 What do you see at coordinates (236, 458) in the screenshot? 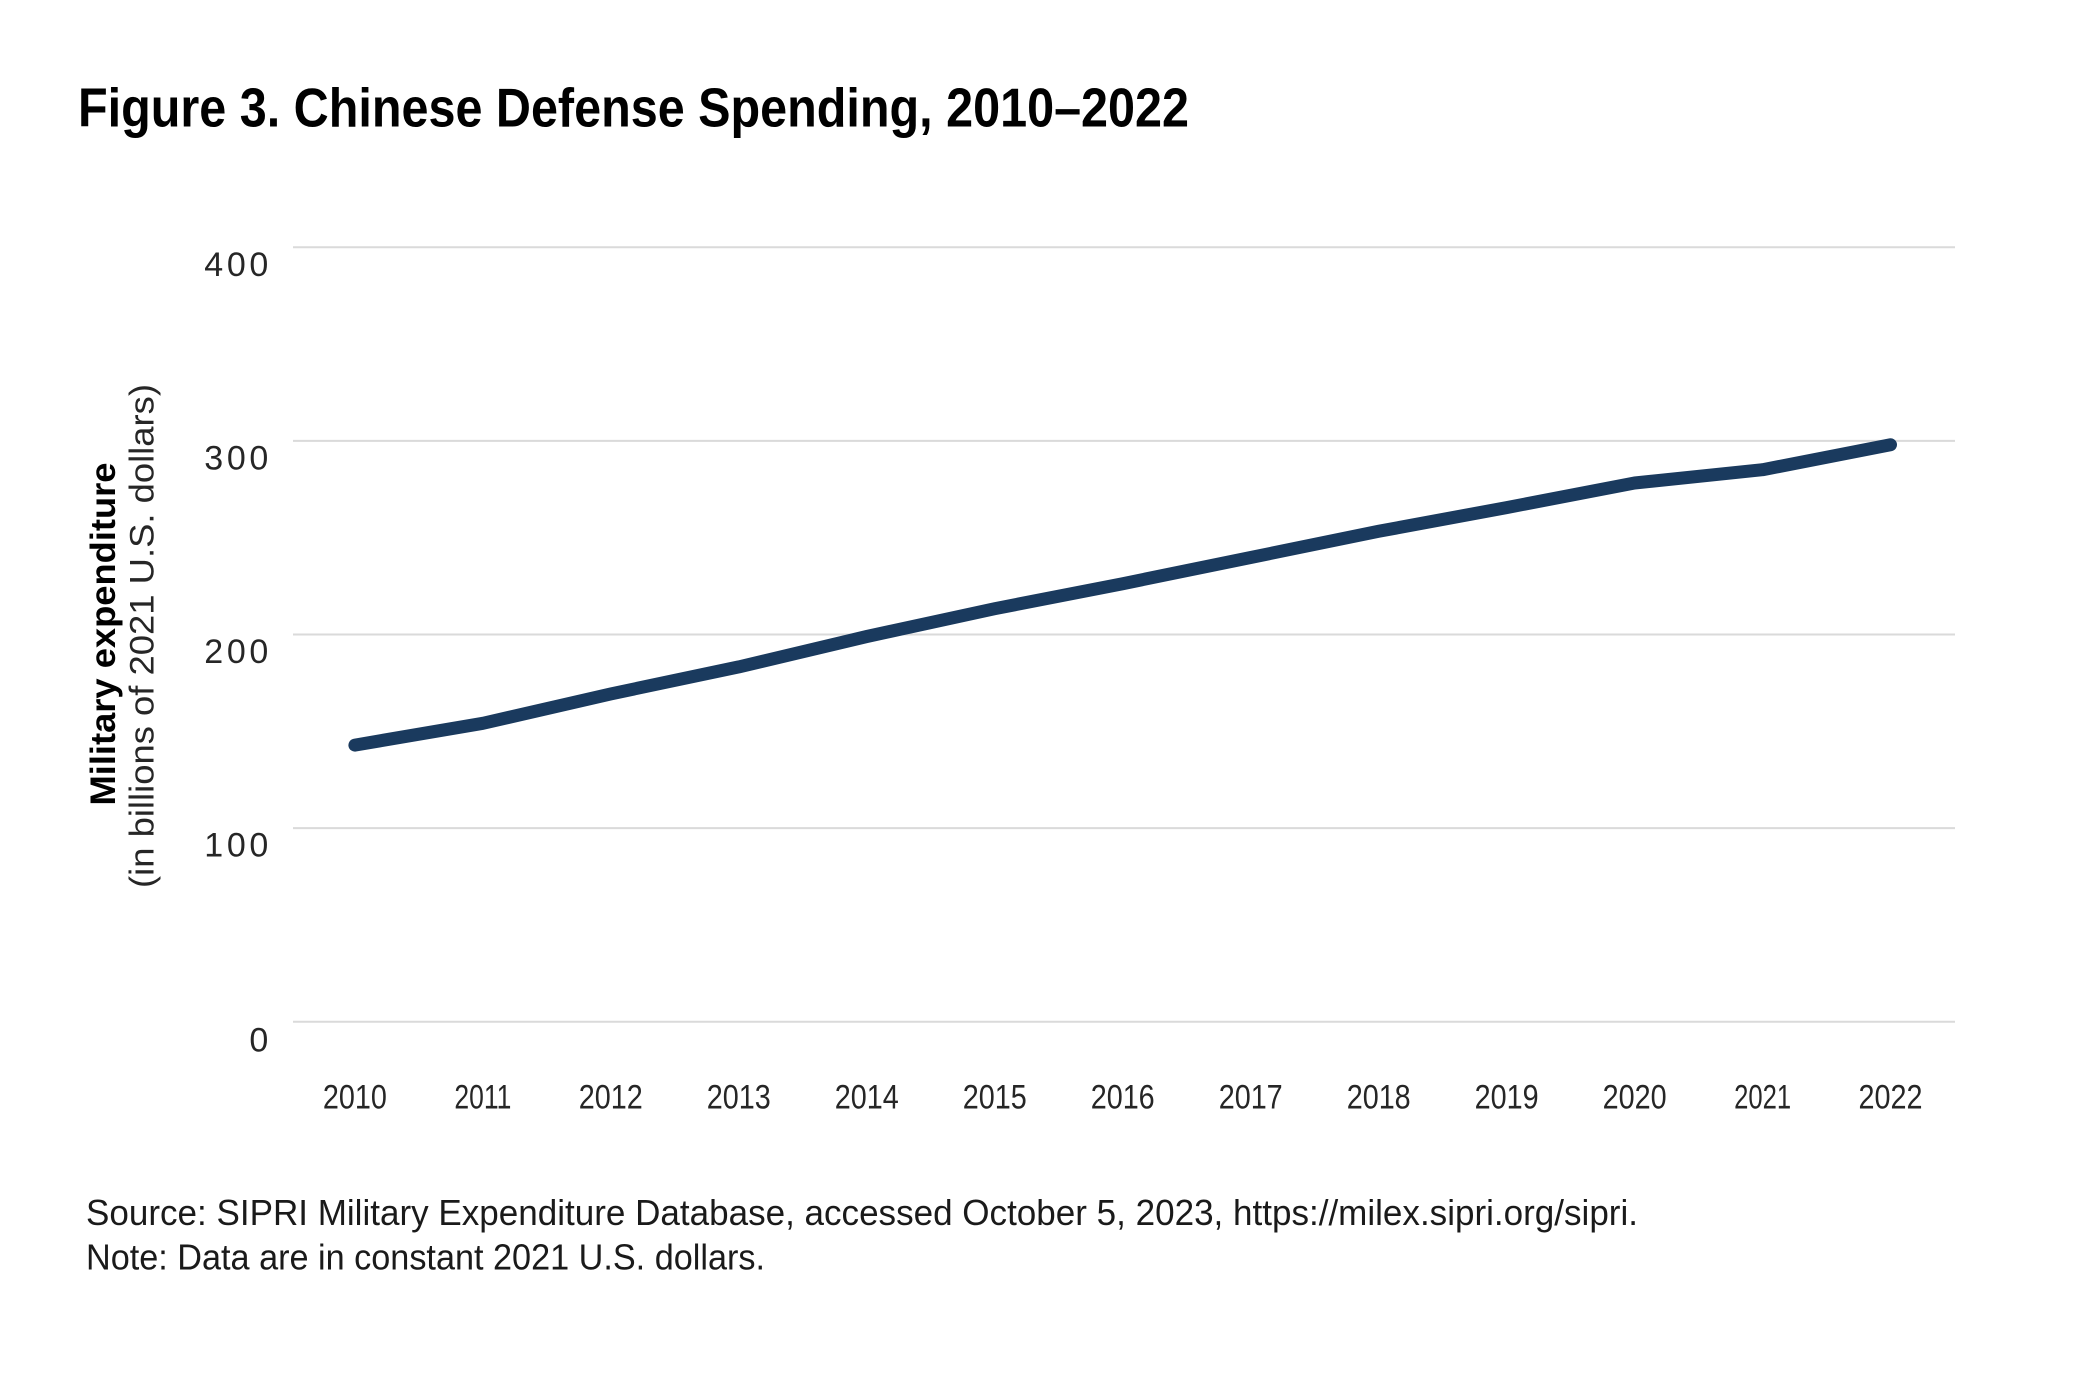
I see `svg-text: 300` at bounding box center [236, 458].